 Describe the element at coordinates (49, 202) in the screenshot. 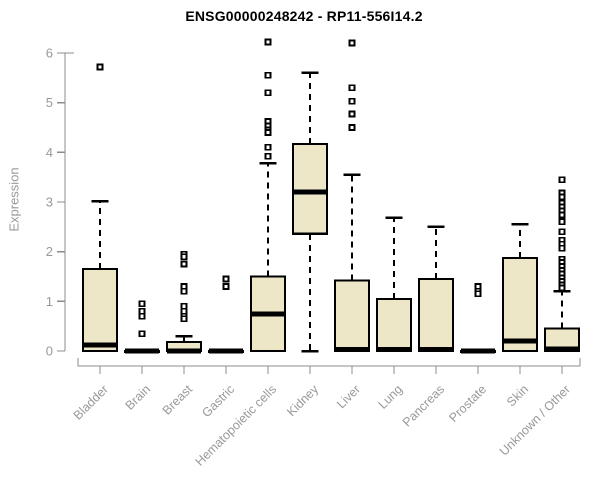

I see `y-tick-label: 3` at that location.